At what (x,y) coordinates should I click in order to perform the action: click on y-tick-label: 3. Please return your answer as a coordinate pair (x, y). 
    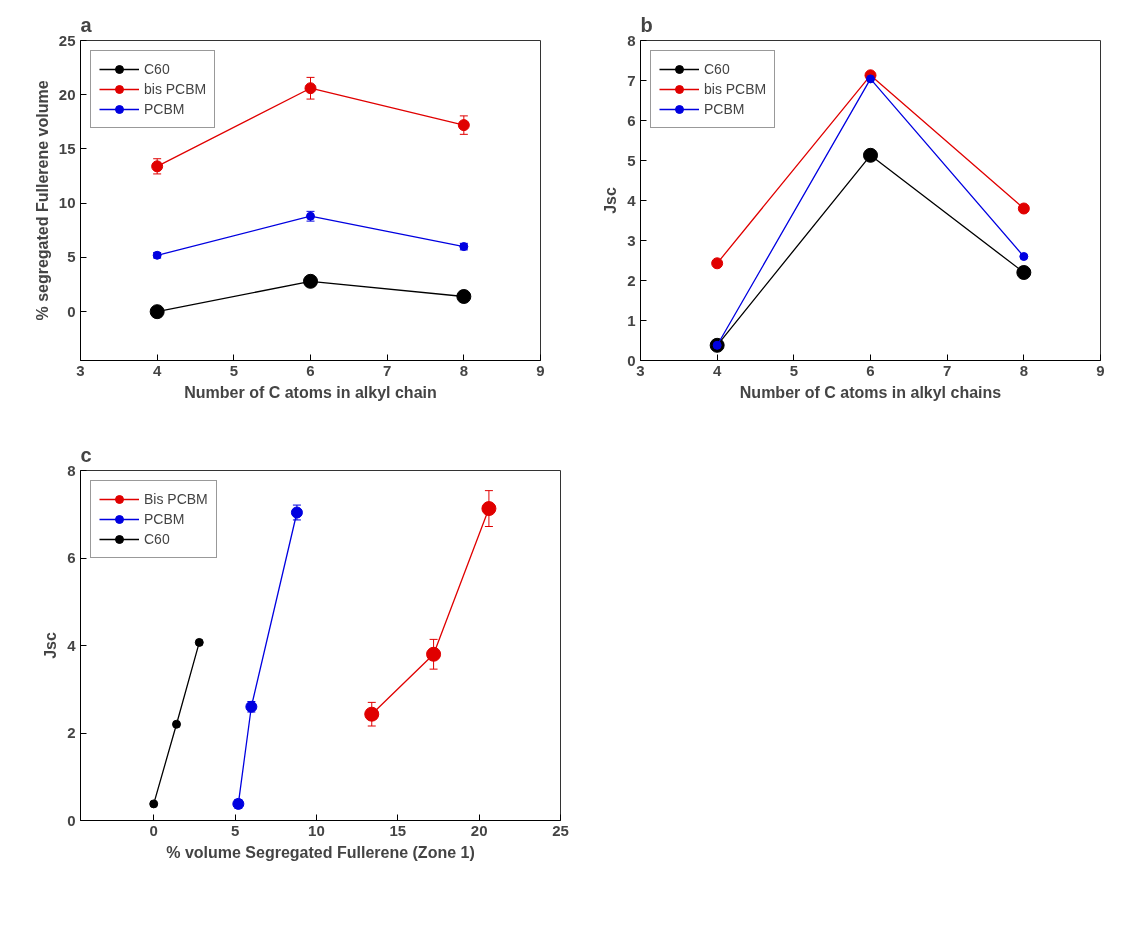
    Looking at the image, I should click on (631, 240).